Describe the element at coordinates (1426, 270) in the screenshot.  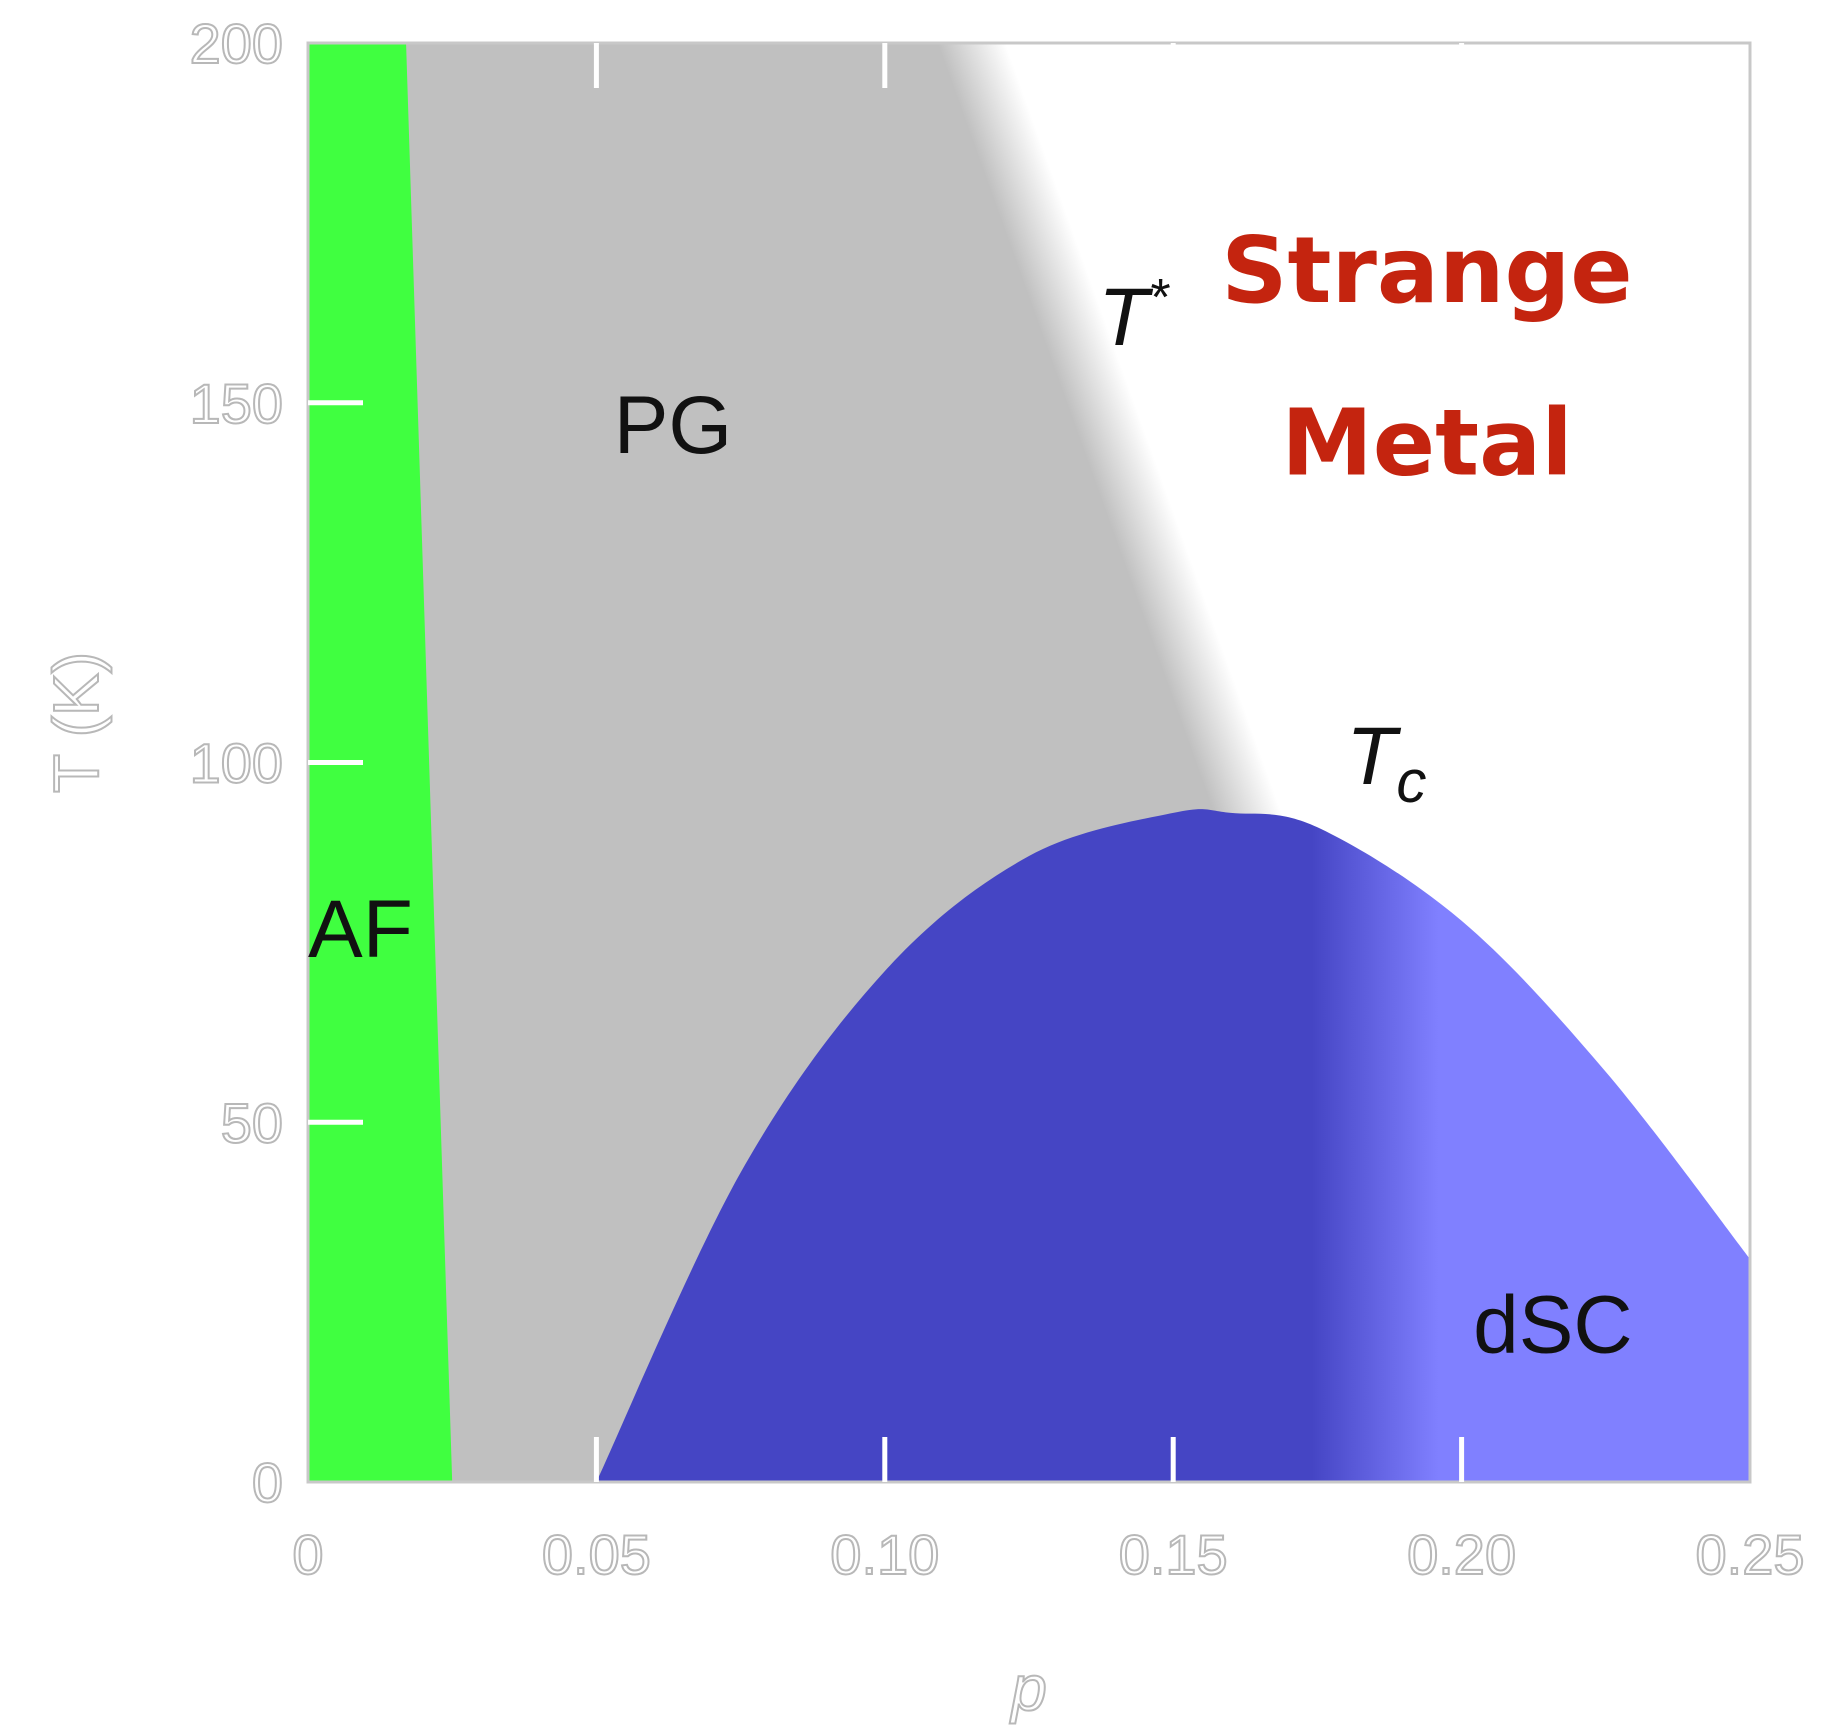
I see `strange-metal-label-line1: Strange` at that location.